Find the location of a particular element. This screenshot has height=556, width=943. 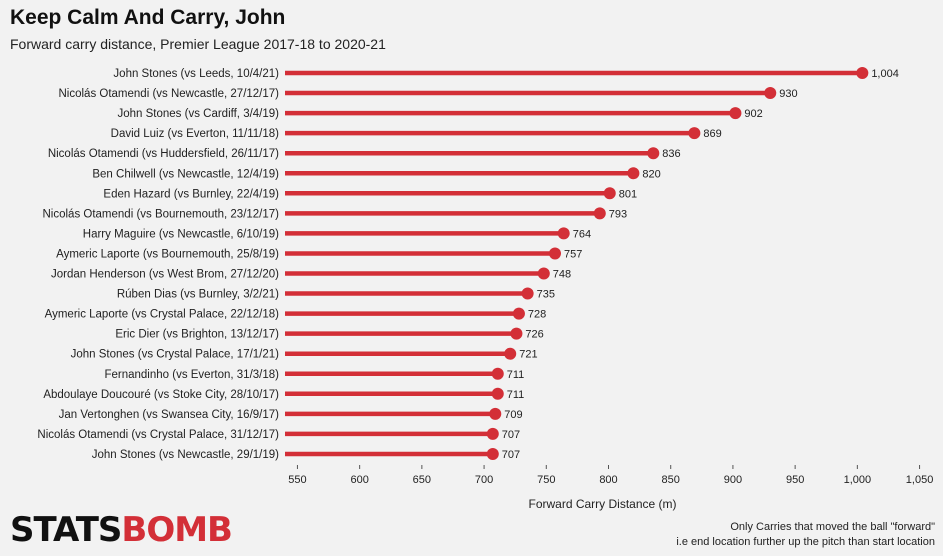

x-tick-label: 600 is located at coordinates (359, 480).